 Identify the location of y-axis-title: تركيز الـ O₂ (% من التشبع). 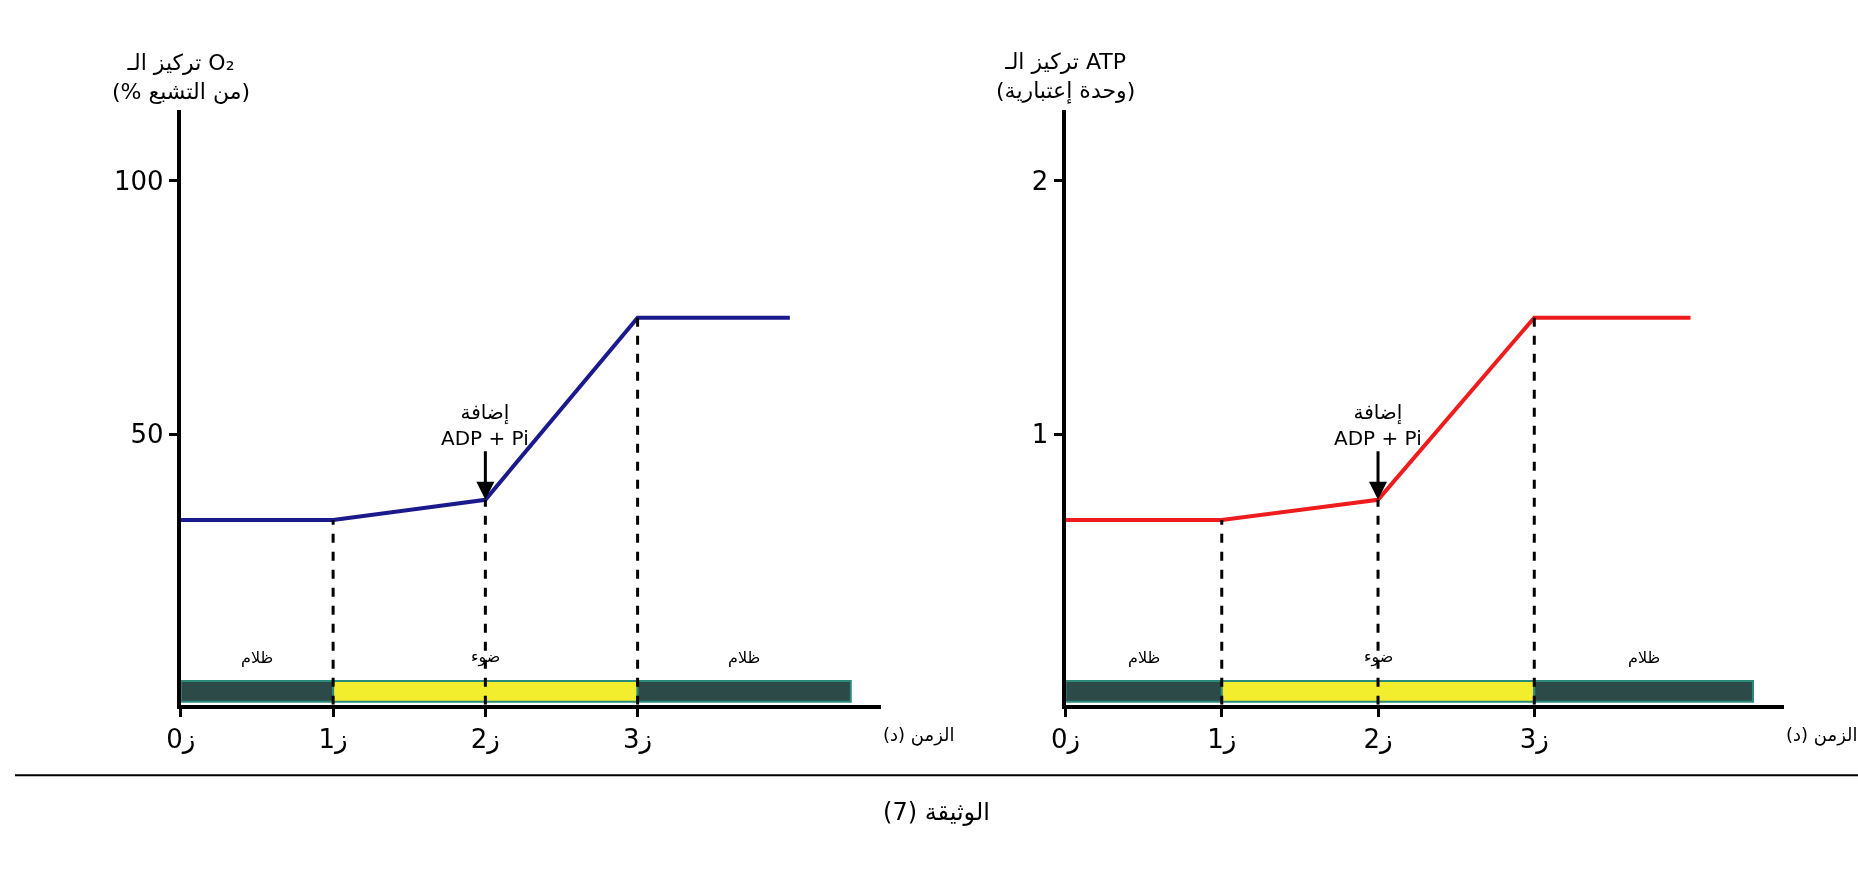
(181, 77).